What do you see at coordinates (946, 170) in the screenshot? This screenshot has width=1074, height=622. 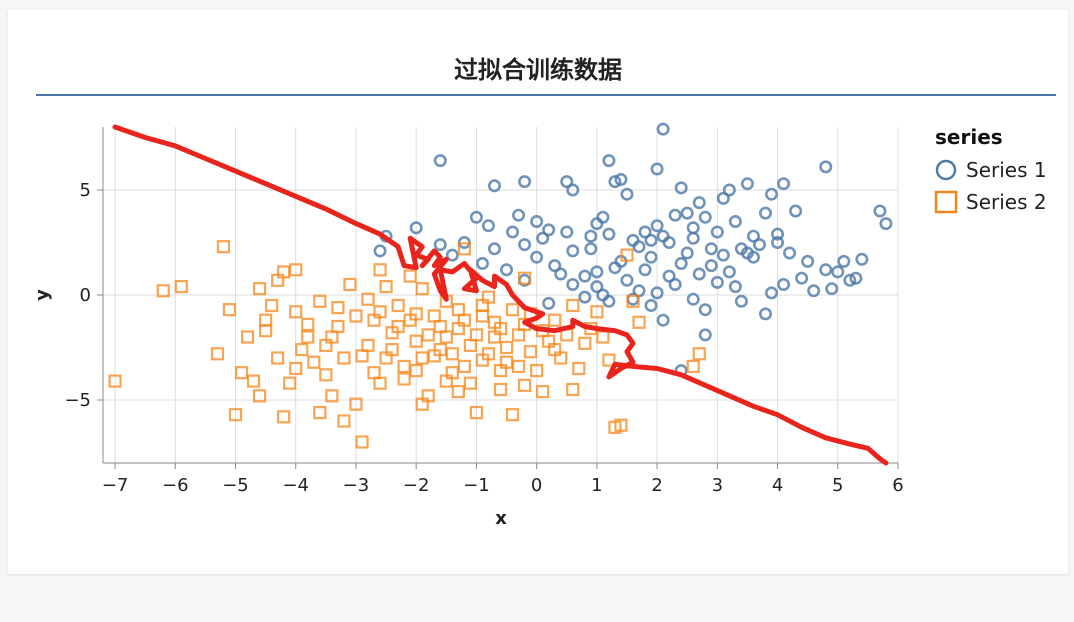 I see `legend-symbol-circle` at bounding box center [946, 170].